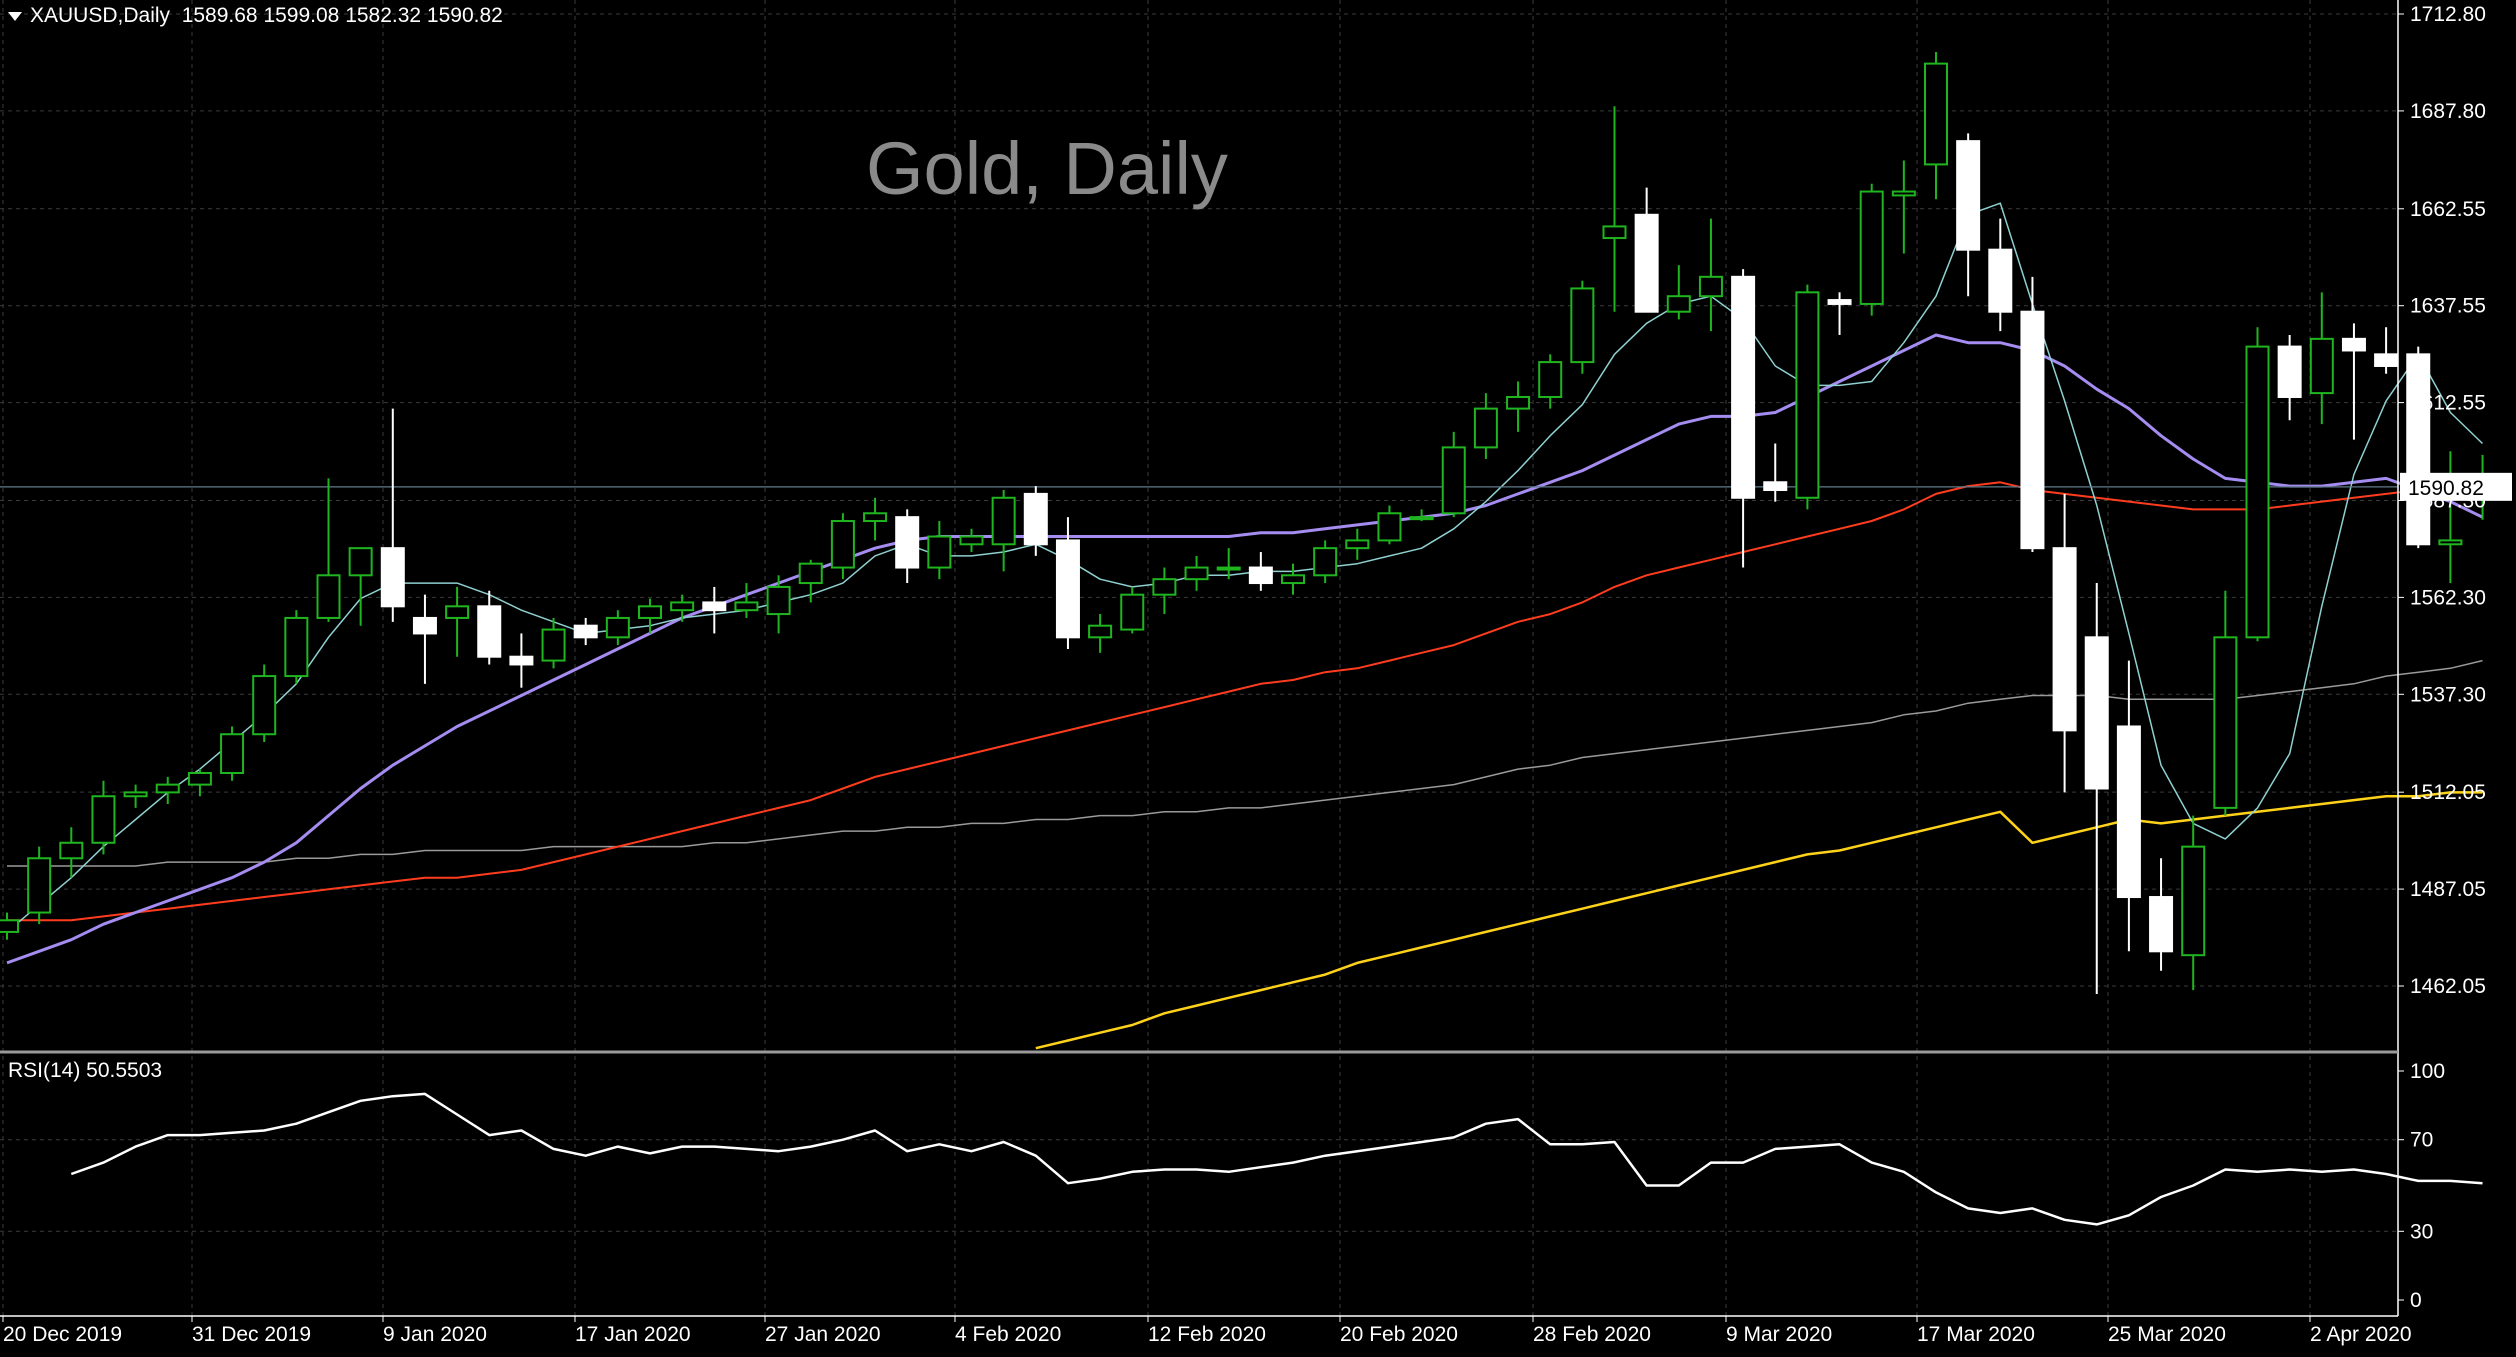 This screenshot has width=2516, height=1357. Describe the element at coordinates (1008, 1334) in the screenshot. I see `date-tick-label: 4 Feb 2020` at that location.